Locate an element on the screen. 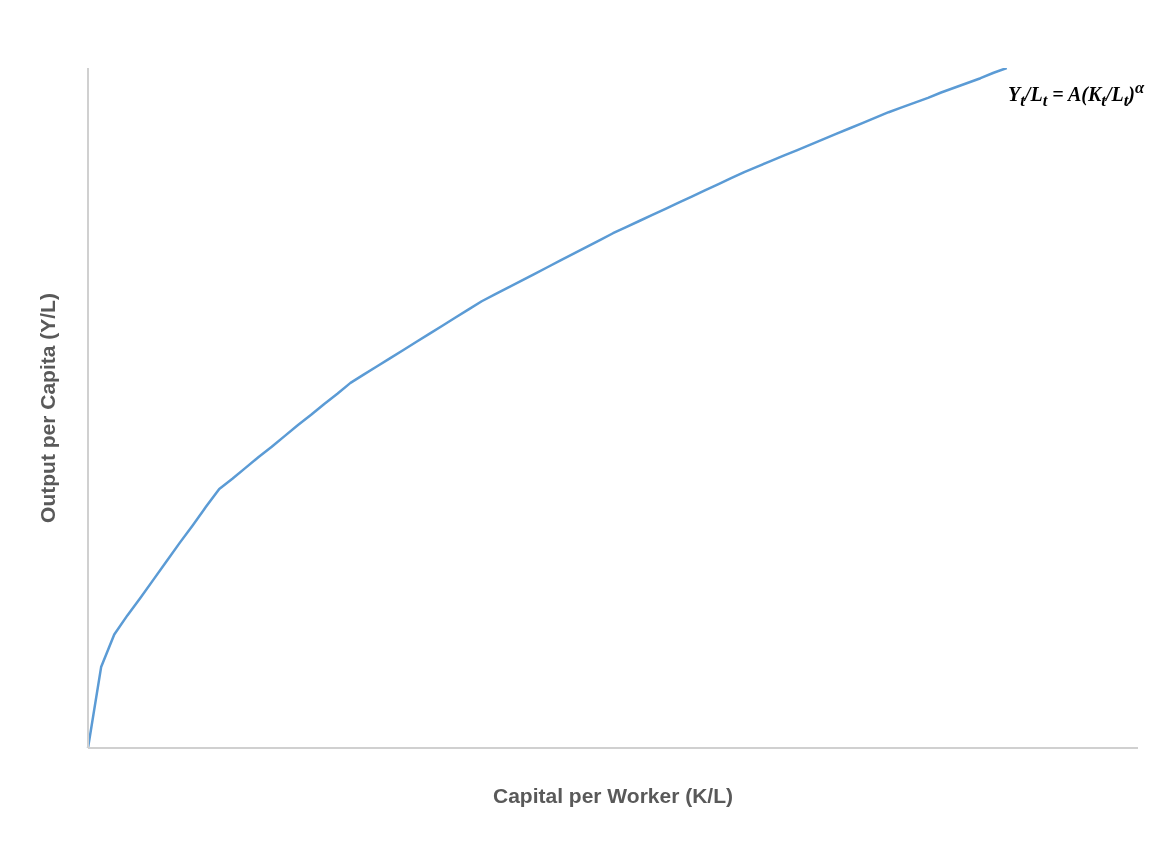  text: Y$_{t}$/L$_{t}$ = A(K$_{t}$/L$_{t}$)$^{α}$ is located at coordinates (1076, 94).